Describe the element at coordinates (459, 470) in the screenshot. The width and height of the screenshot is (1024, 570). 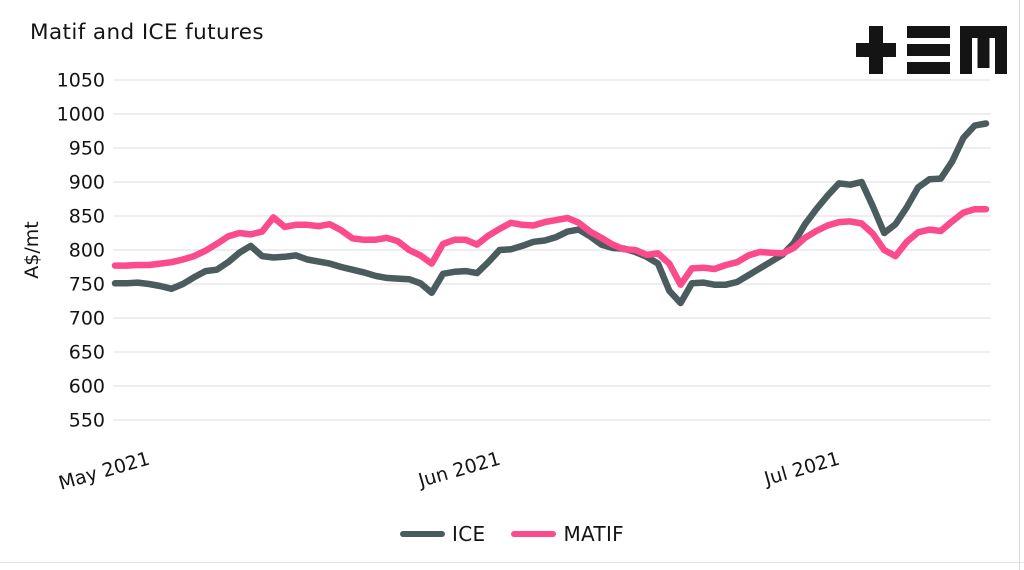
I see `x-tick-jun-2021: Jun 2021` at that location.